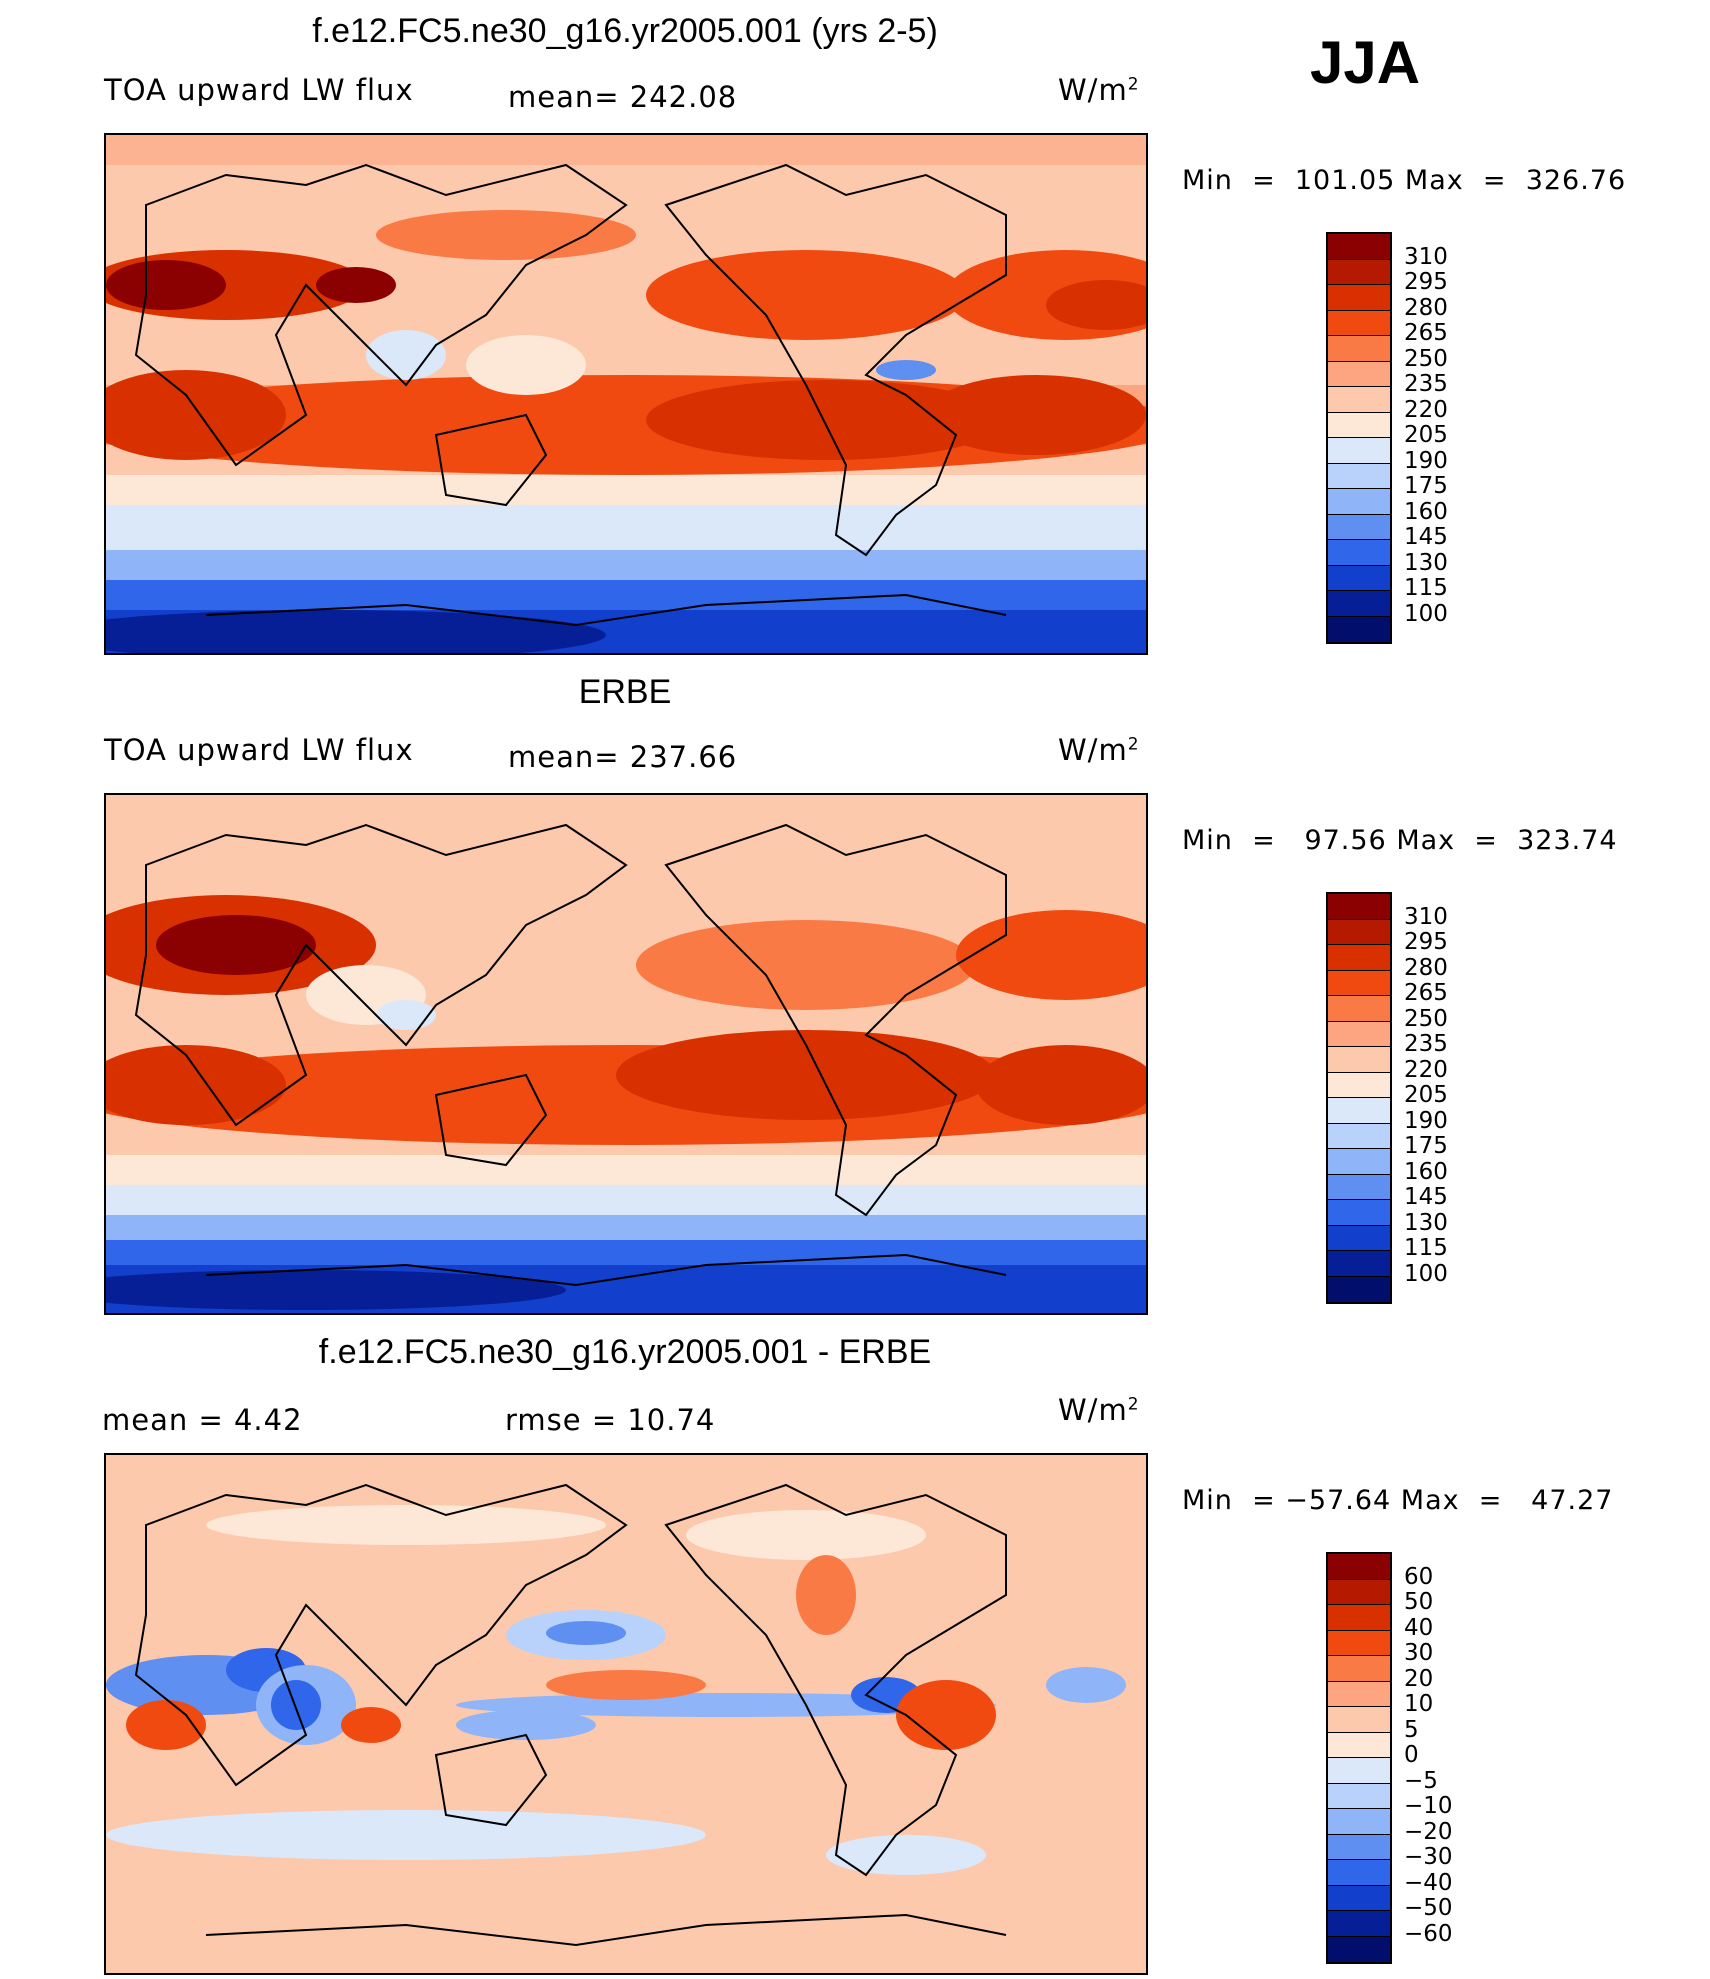 This screenshot has height=1979, width=1710. I want to click on panel-3-minmax: Min = −57.64 Max = 47.27, so click(1398, 1500).